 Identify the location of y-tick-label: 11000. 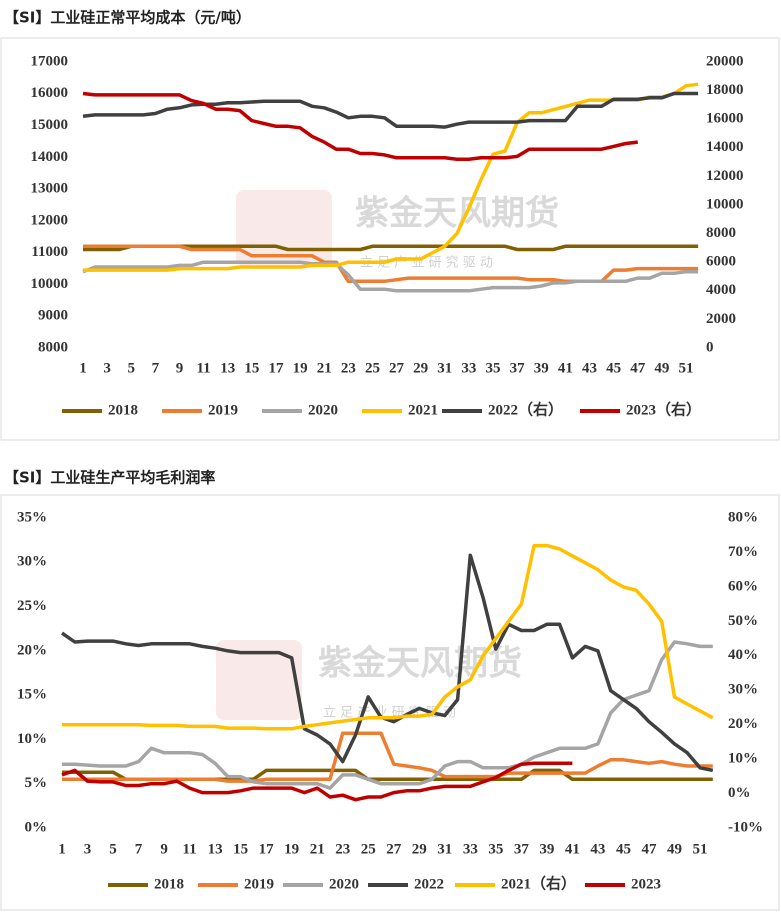
(49, 252).